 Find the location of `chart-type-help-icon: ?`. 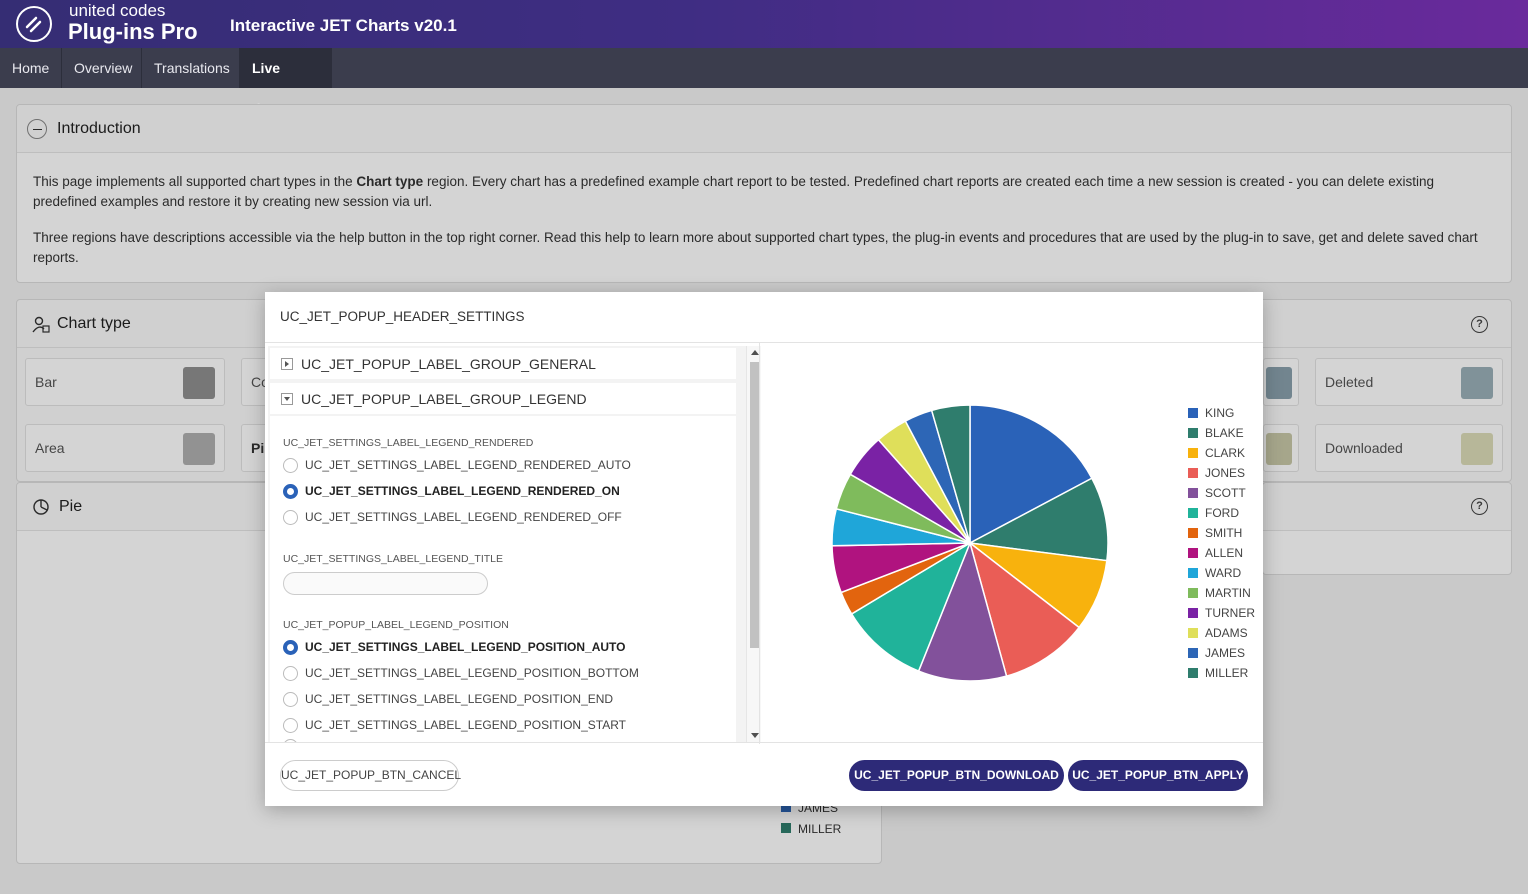

chart-type-help-icon: ? is located at coordinates (1479, 324).